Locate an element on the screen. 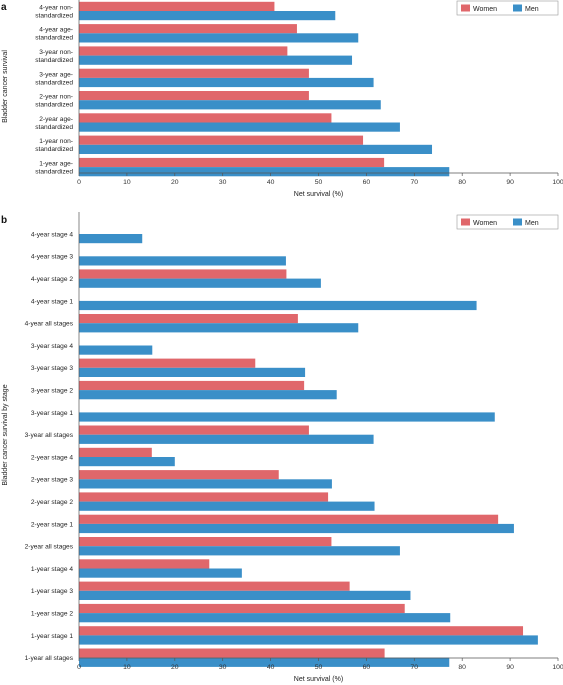 The height and width of the screenshot is (685, 563). y-axis-title: Bladder cancer survival is located at coordinates (5, 86).